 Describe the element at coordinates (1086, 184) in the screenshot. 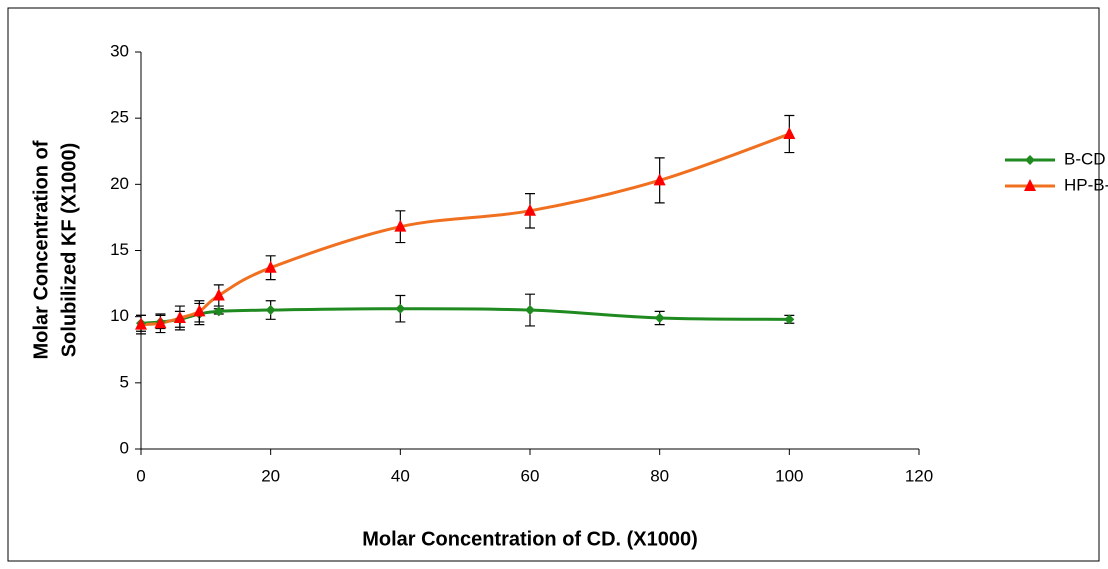

I see `legend-label: HP-B-CD` at that location.